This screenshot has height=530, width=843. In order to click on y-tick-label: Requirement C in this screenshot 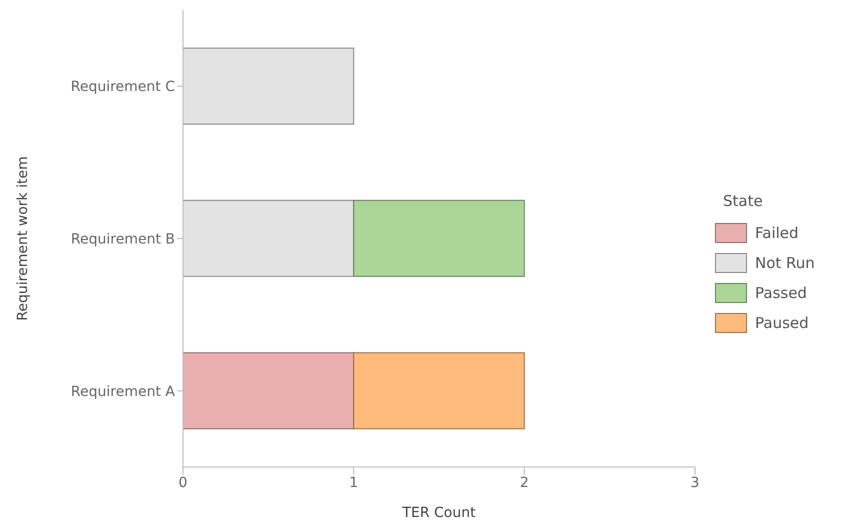, I will do `click(123, 87)`.